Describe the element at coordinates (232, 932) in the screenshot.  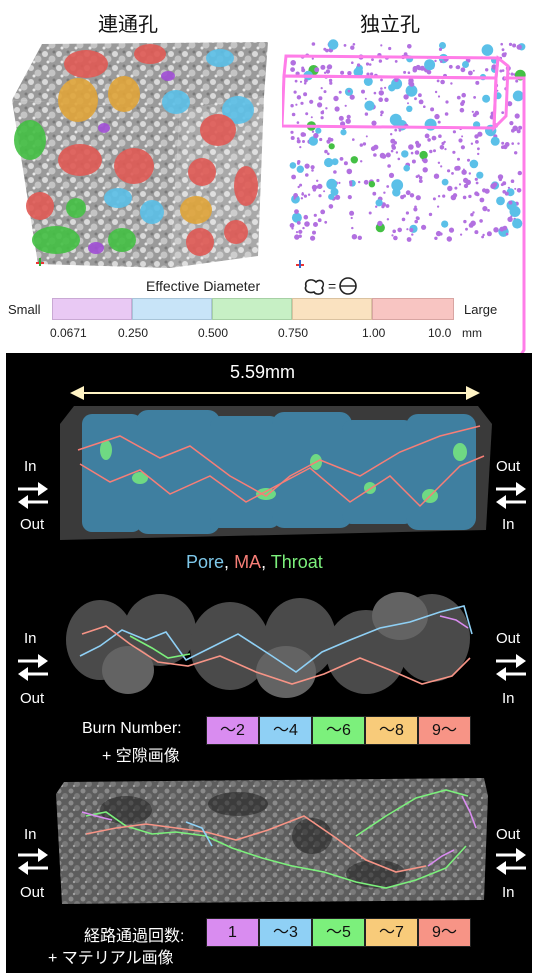
I see `path-cell-1: 1` at that location.